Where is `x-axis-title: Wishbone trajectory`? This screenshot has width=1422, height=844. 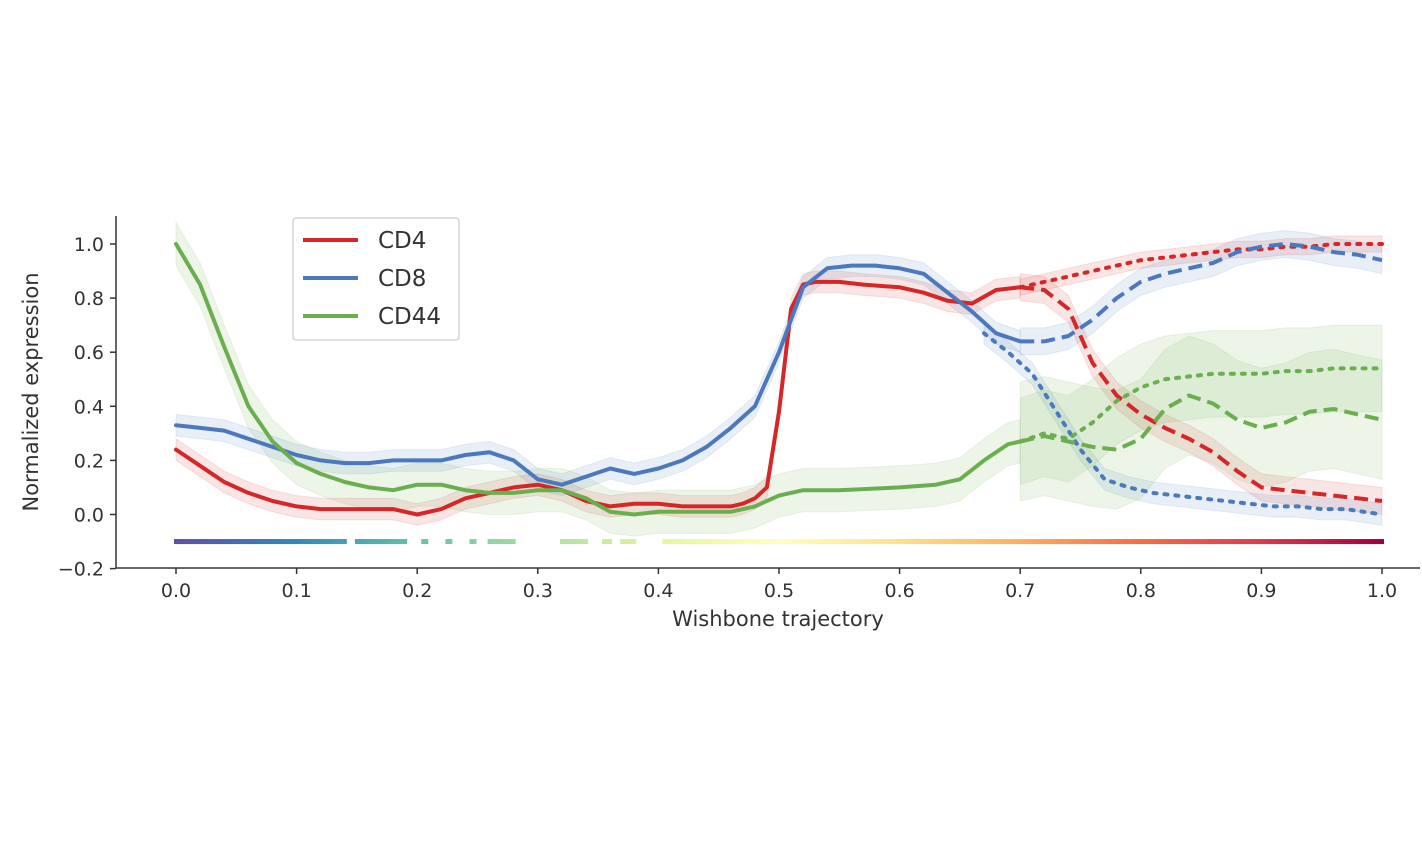
x-axis-title: Wishbone trajectory is located at coordinates (778, 619).